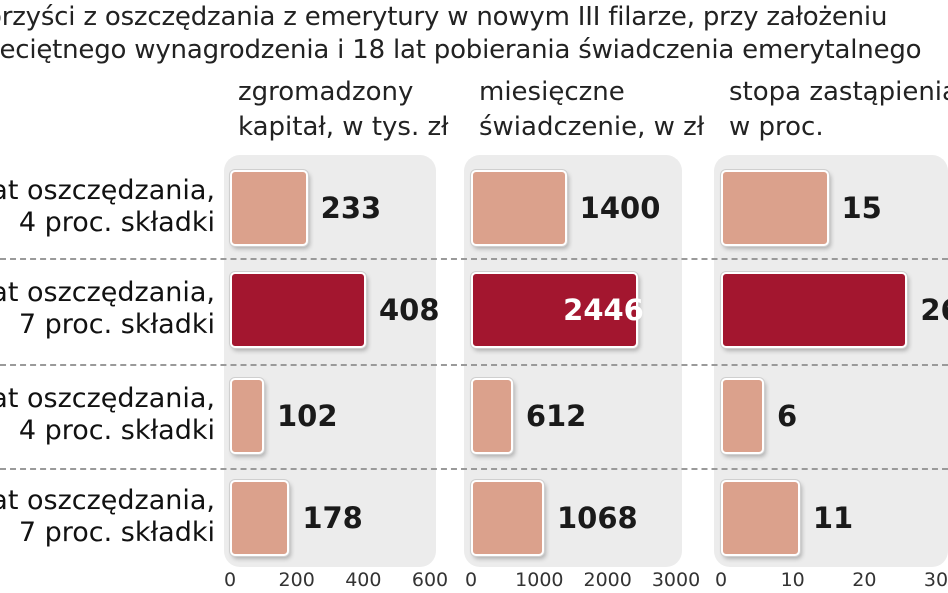 The width and height of the screenshot is (948, 593). What do you see at coordinates (861, 208) in the screenshot?
I see `value-label-p3-r1: 15` at bounding box center [861, 208].